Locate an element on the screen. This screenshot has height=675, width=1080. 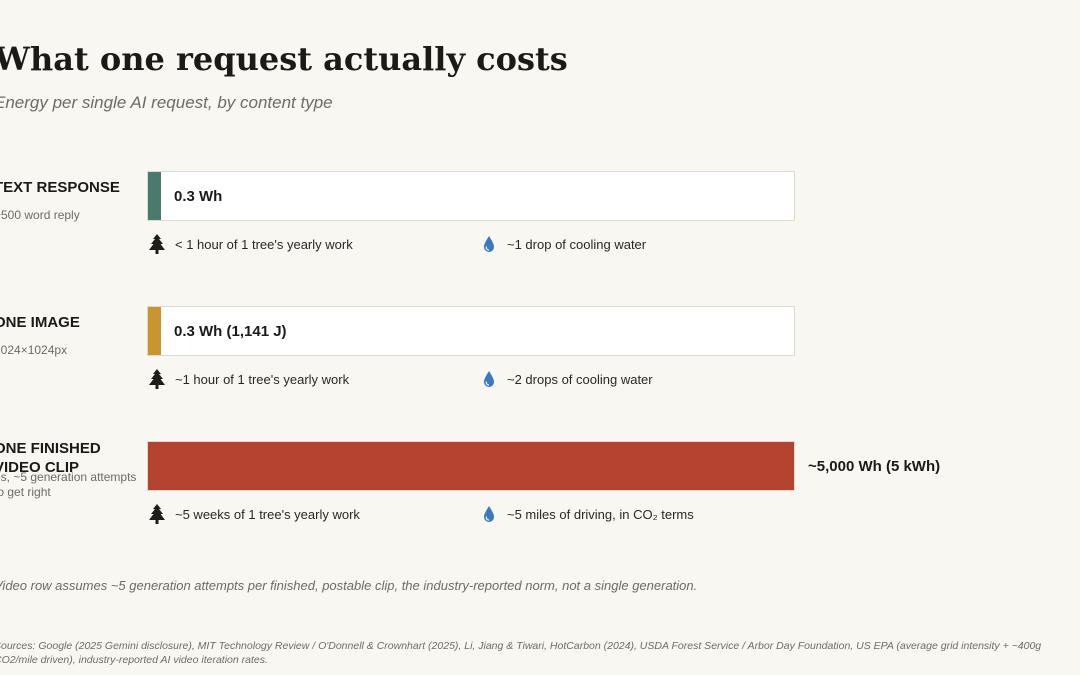
bar-video-clip is located at coordinates (471, 466).